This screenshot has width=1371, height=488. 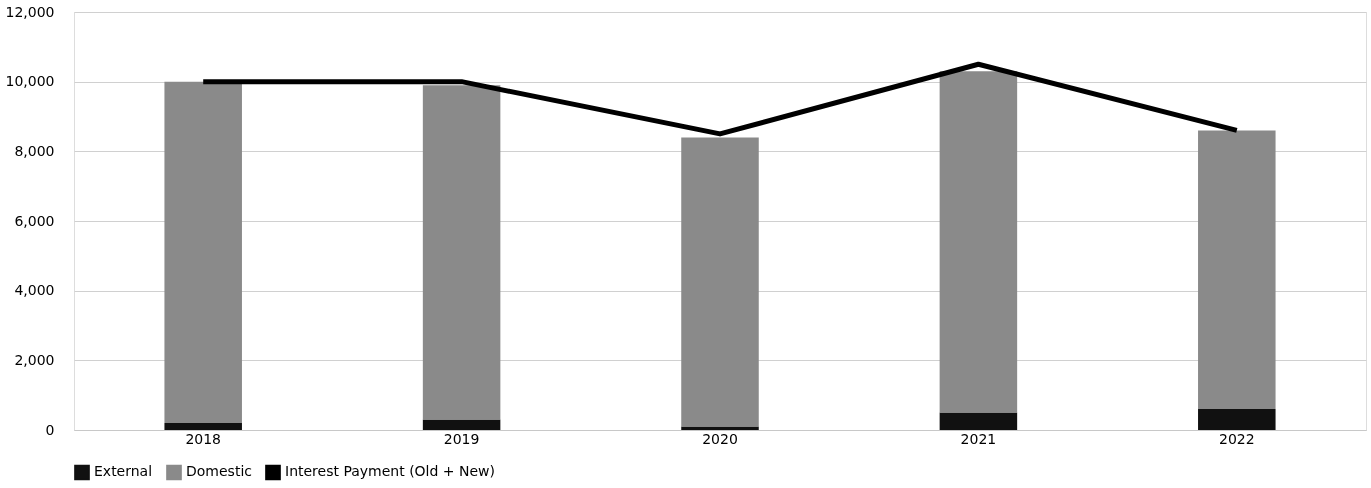 What do you see at coordinates (461, 438) in the screenshot?
I see `x-tick-label: 2019` at bounding box center [461, 438].